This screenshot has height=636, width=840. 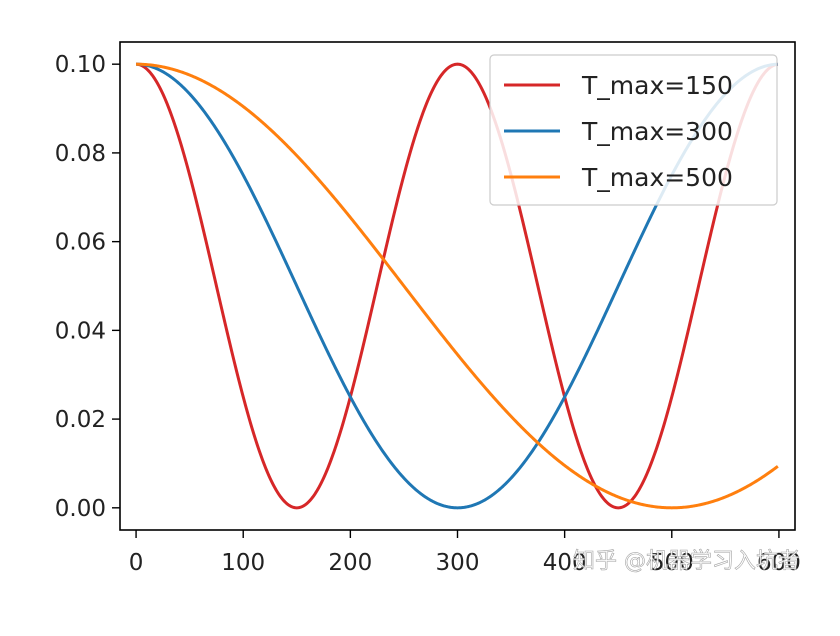 I want to click on y-tick-label: 0.08, so click(x=80, y=154).